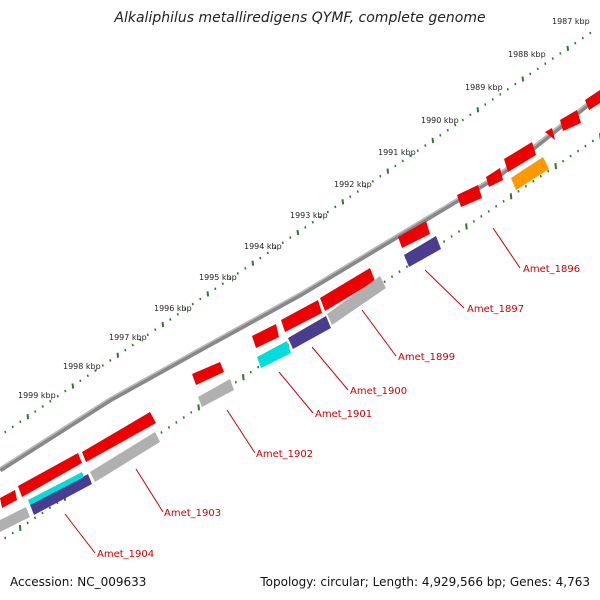 The height and width of the screenshot is (600, 600). What do you see at coordinates (484, 87) in the screenshot?
I see `scale-label: 1989 kbp` at bounding box center [484, 87].